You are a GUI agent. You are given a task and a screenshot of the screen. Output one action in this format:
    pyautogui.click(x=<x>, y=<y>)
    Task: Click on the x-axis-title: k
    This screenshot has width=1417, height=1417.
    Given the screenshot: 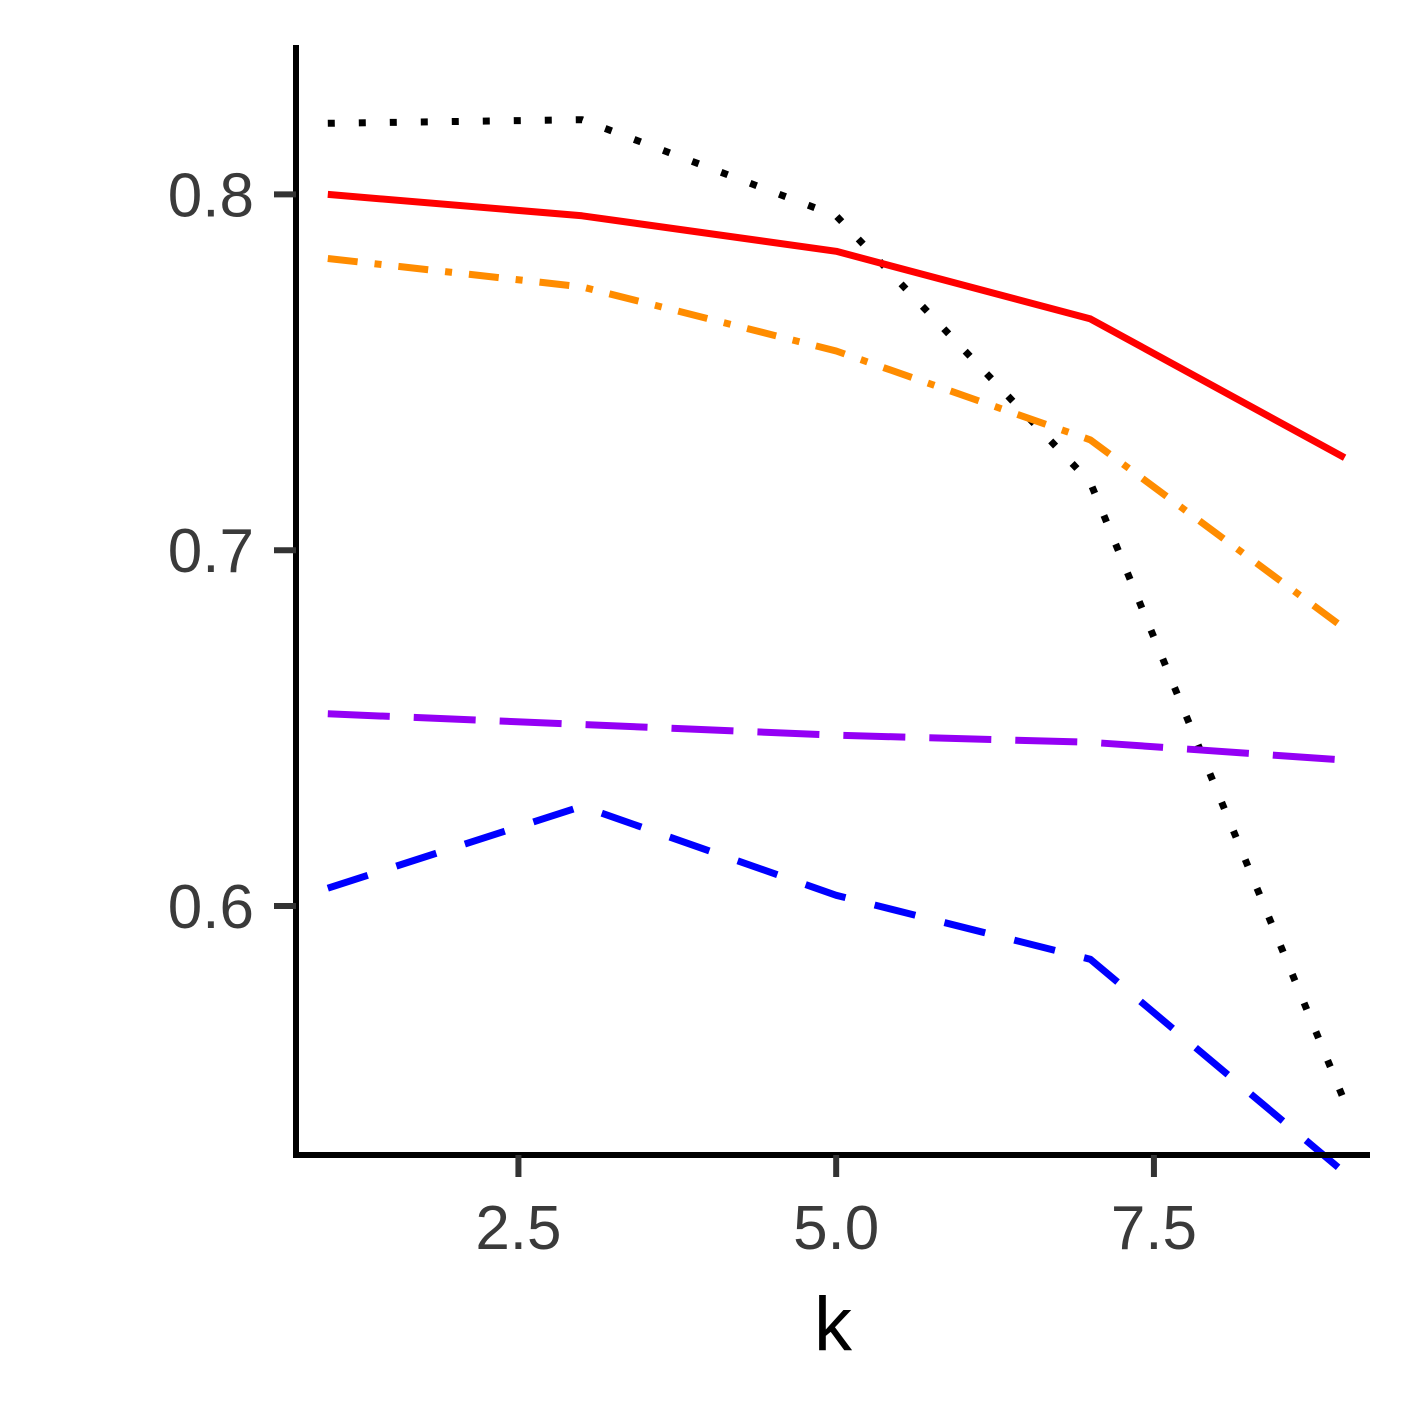 What is the action you would take?
    pyautogui.click(x=833, y=1324)
    